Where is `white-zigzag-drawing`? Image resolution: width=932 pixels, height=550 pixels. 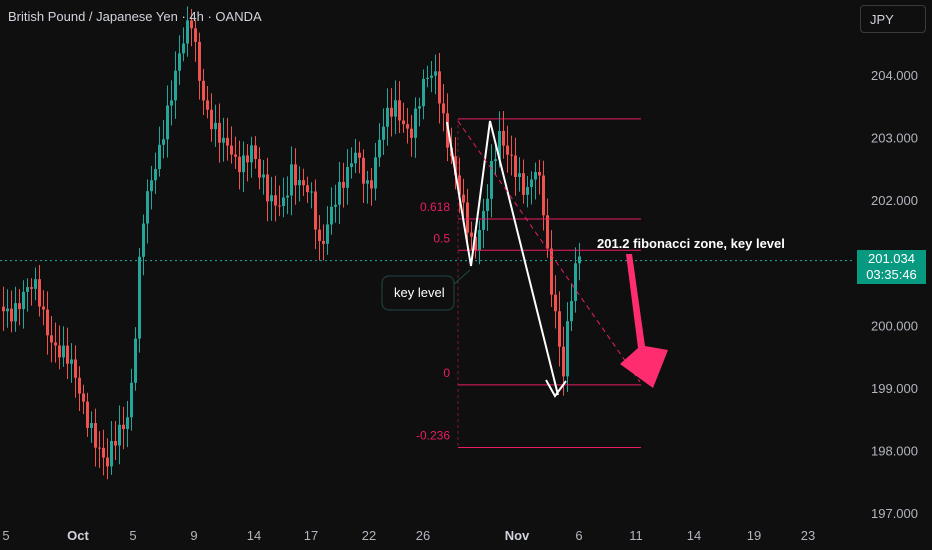
white-zigzag-drawing is located at coordinates (502, 258).